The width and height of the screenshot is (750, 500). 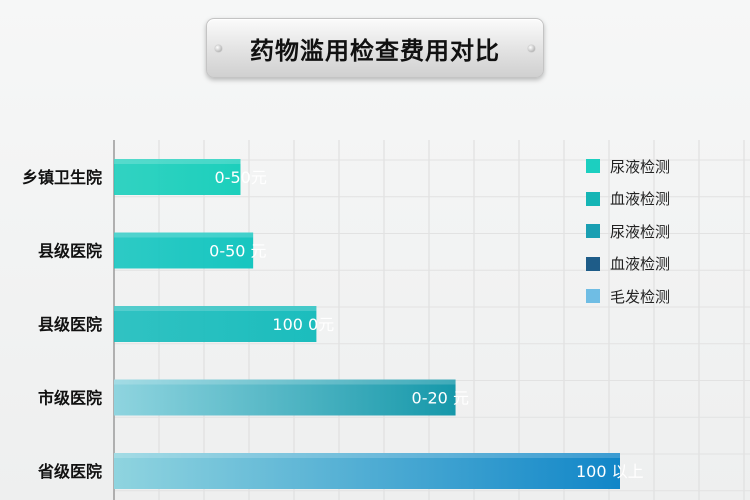 What do you see at coordinates (531, 48) in the screenshot?
I see `right-screw-icon` at bounding box center [531, 48].